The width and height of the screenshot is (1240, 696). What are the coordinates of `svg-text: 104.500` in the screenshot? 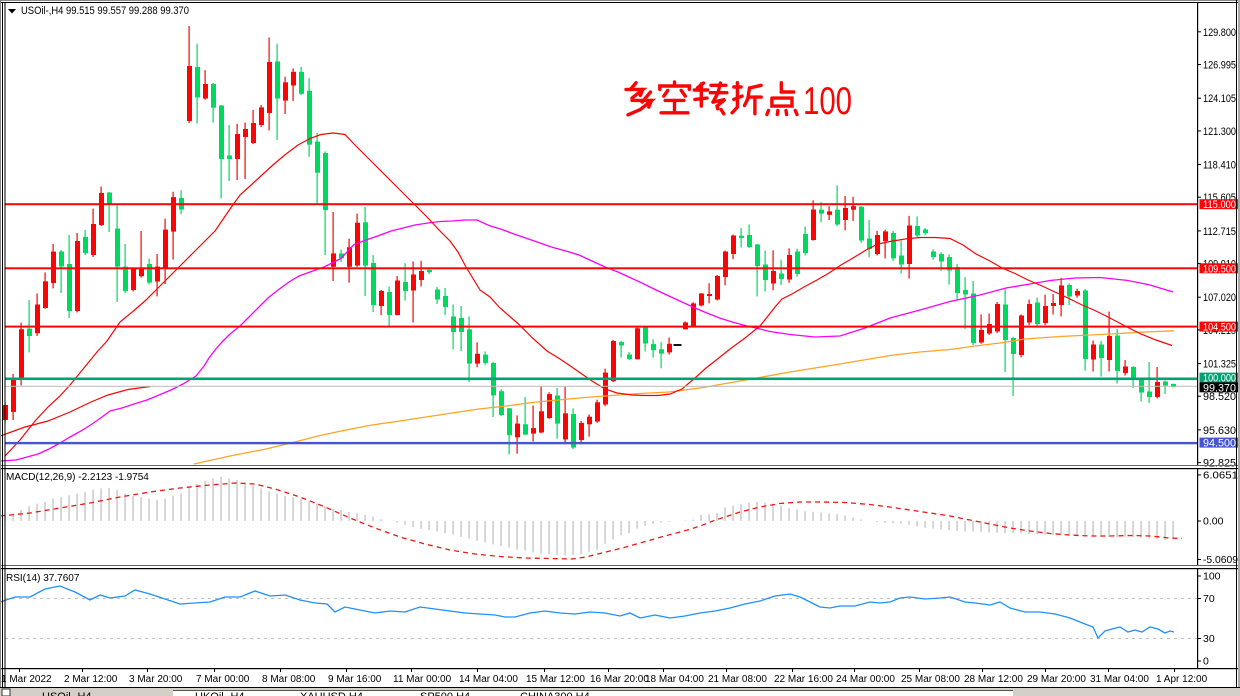 It's located at (1219, 328).